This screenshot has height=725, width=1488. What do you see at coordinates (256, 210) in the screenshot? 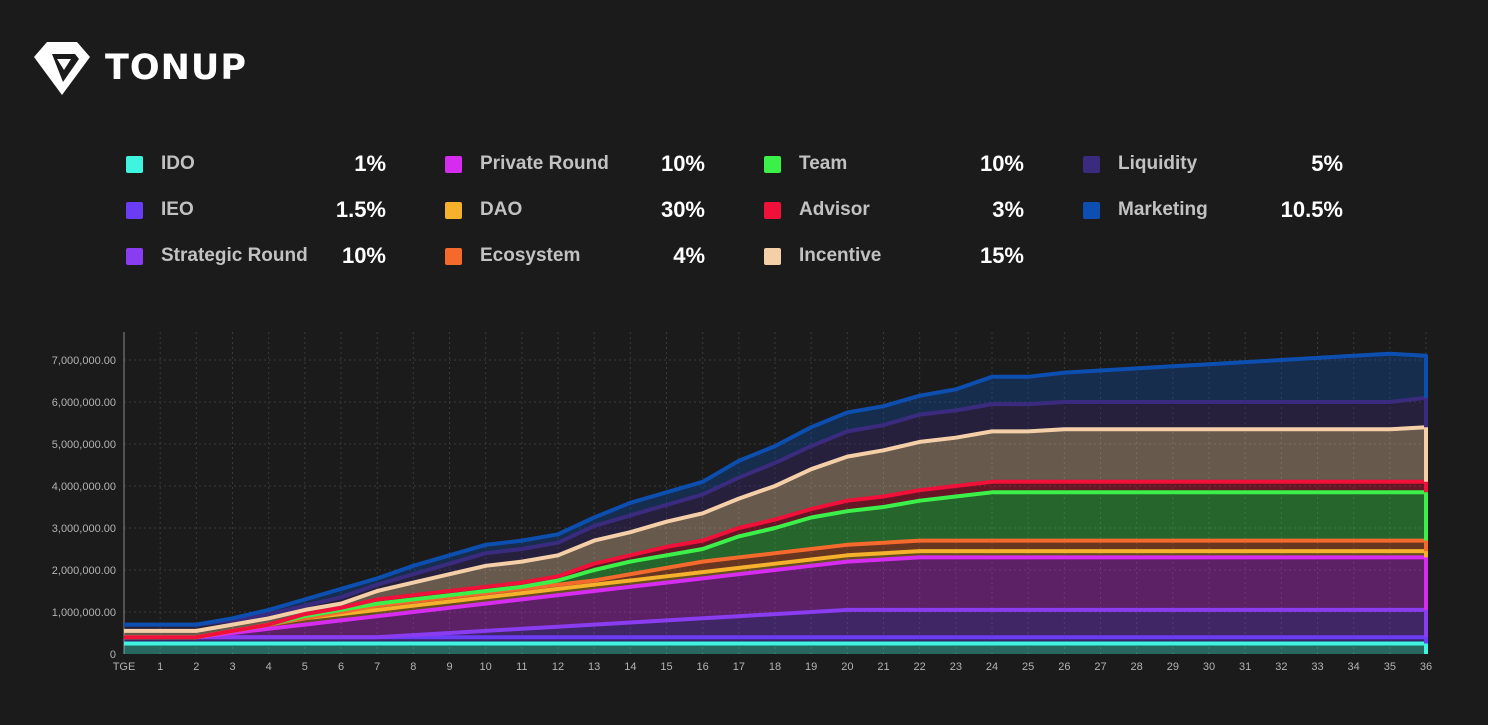
I see `legend-item: IEO 1.5%` at bounding box center [256, 210].